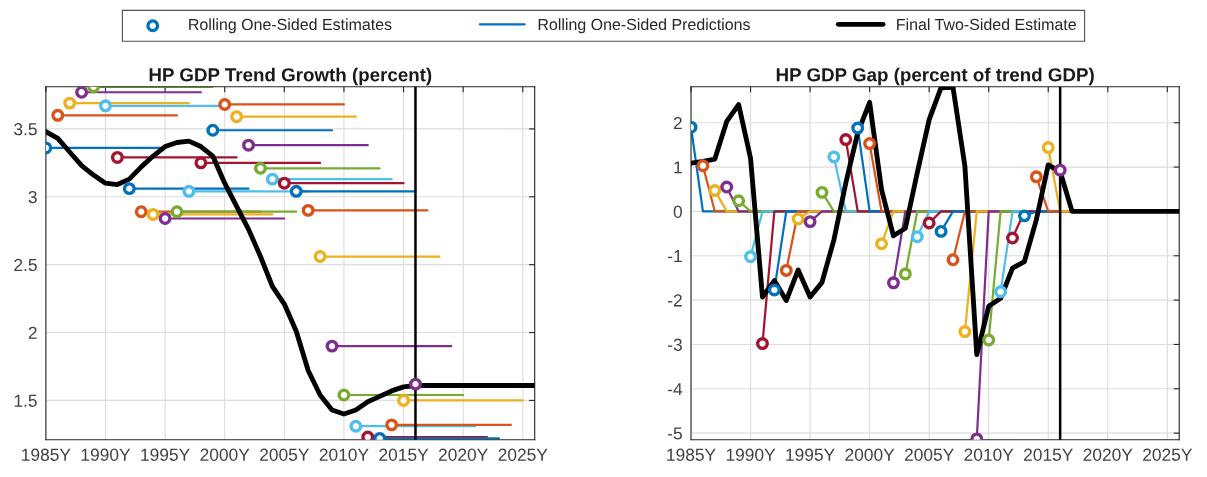  Describe the element at coordinates (935, 76) in the screenshot. I see `chart-title: HP GDP Gap (percent of trend GDP)` at that location.